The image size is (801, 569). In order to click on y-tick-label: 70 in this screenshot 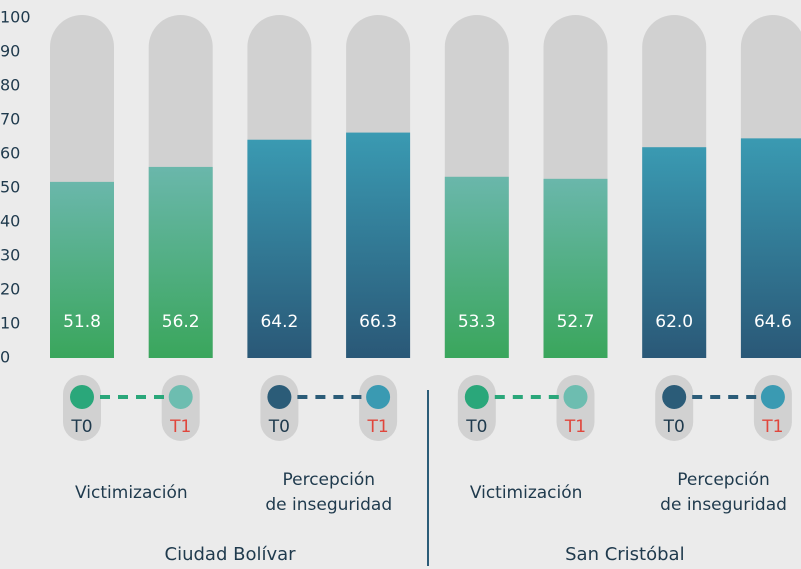, I will do `click(10, 119)`.